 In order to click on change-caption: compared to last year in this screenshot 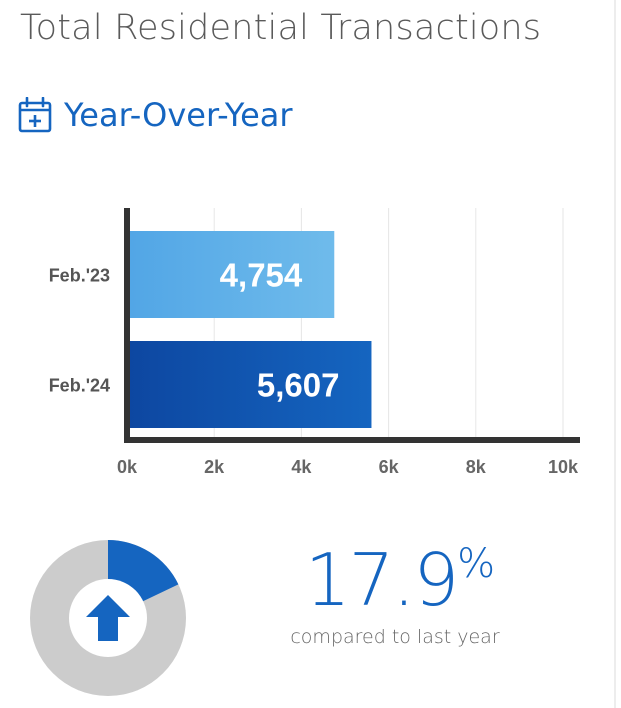, I will do `click(395, 637)`.